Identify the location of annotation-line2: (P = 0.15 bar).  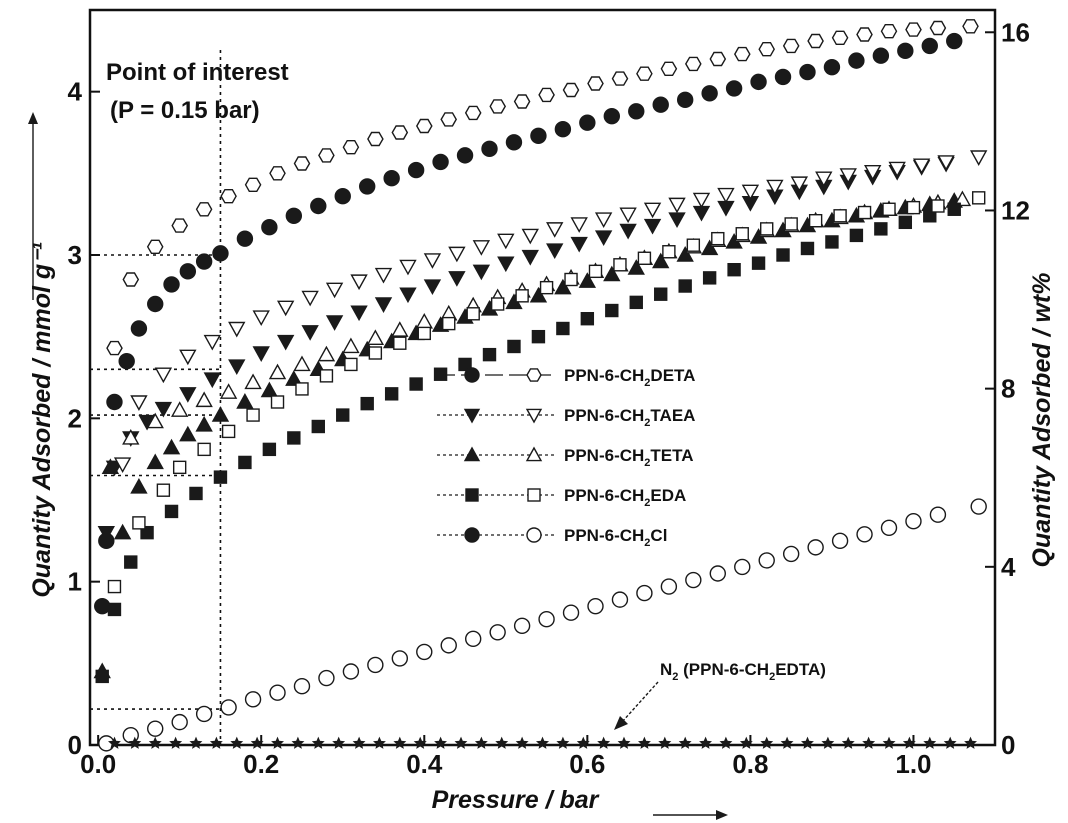
(185, 110).